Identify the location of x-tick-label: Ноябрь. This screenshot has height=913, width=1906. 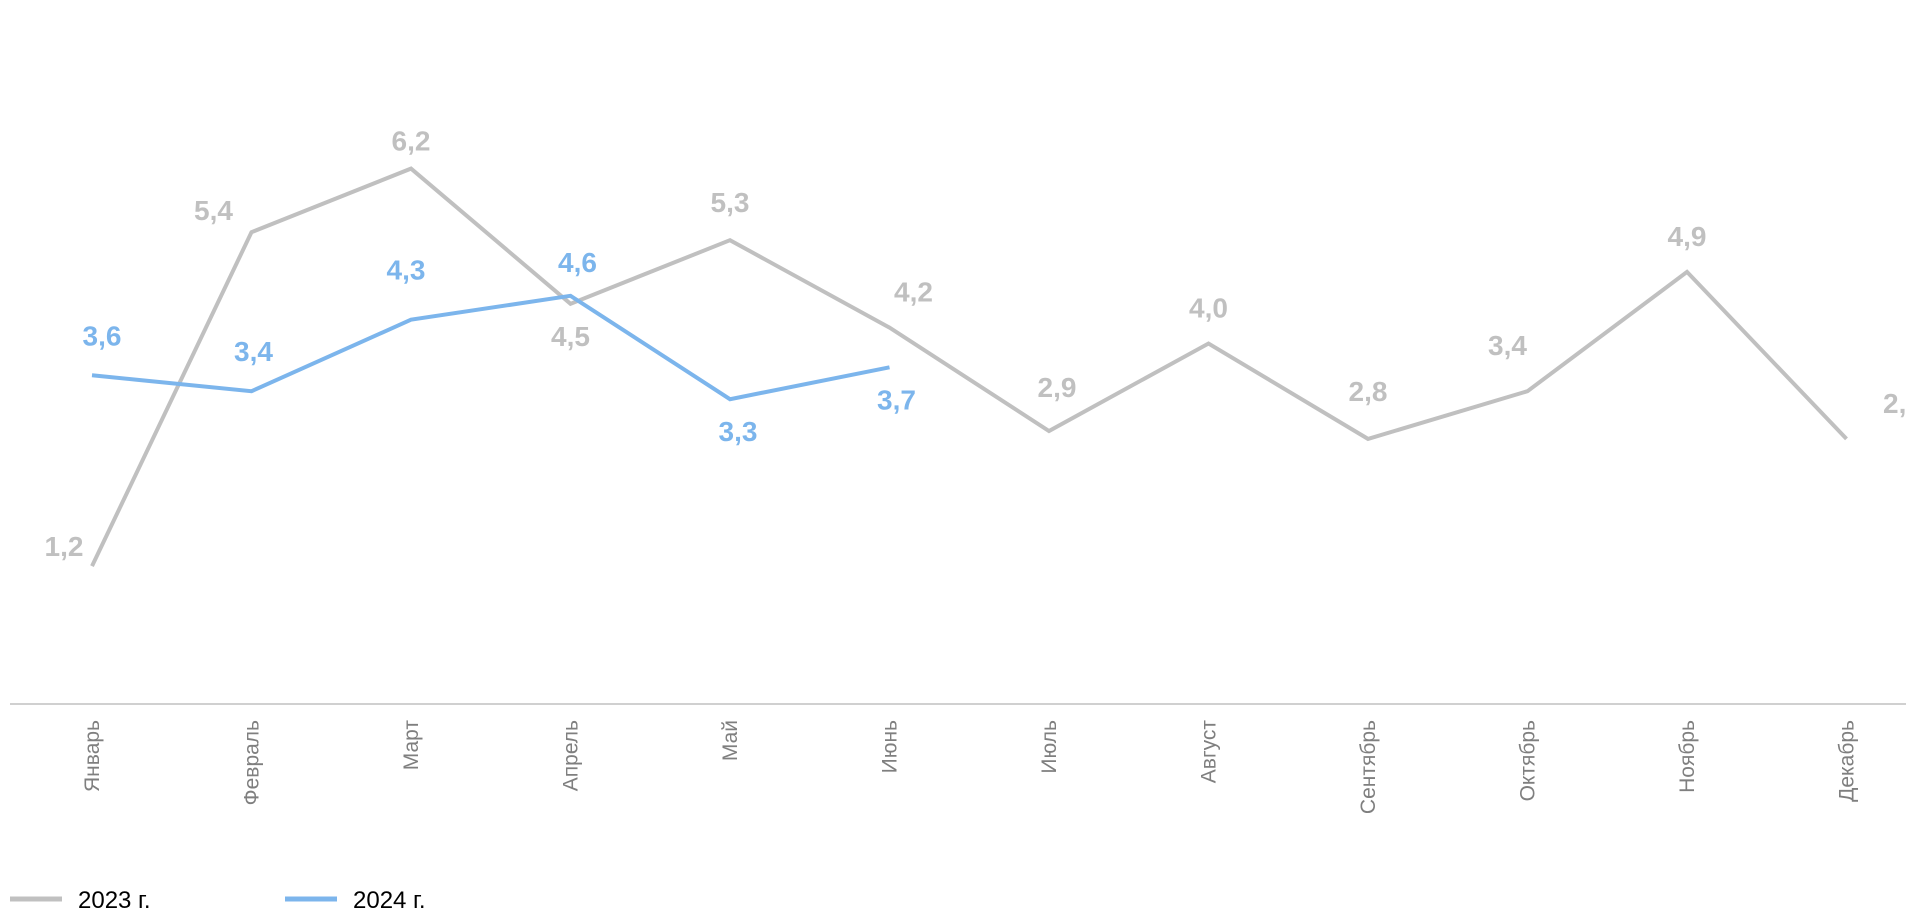
(1687, 756).